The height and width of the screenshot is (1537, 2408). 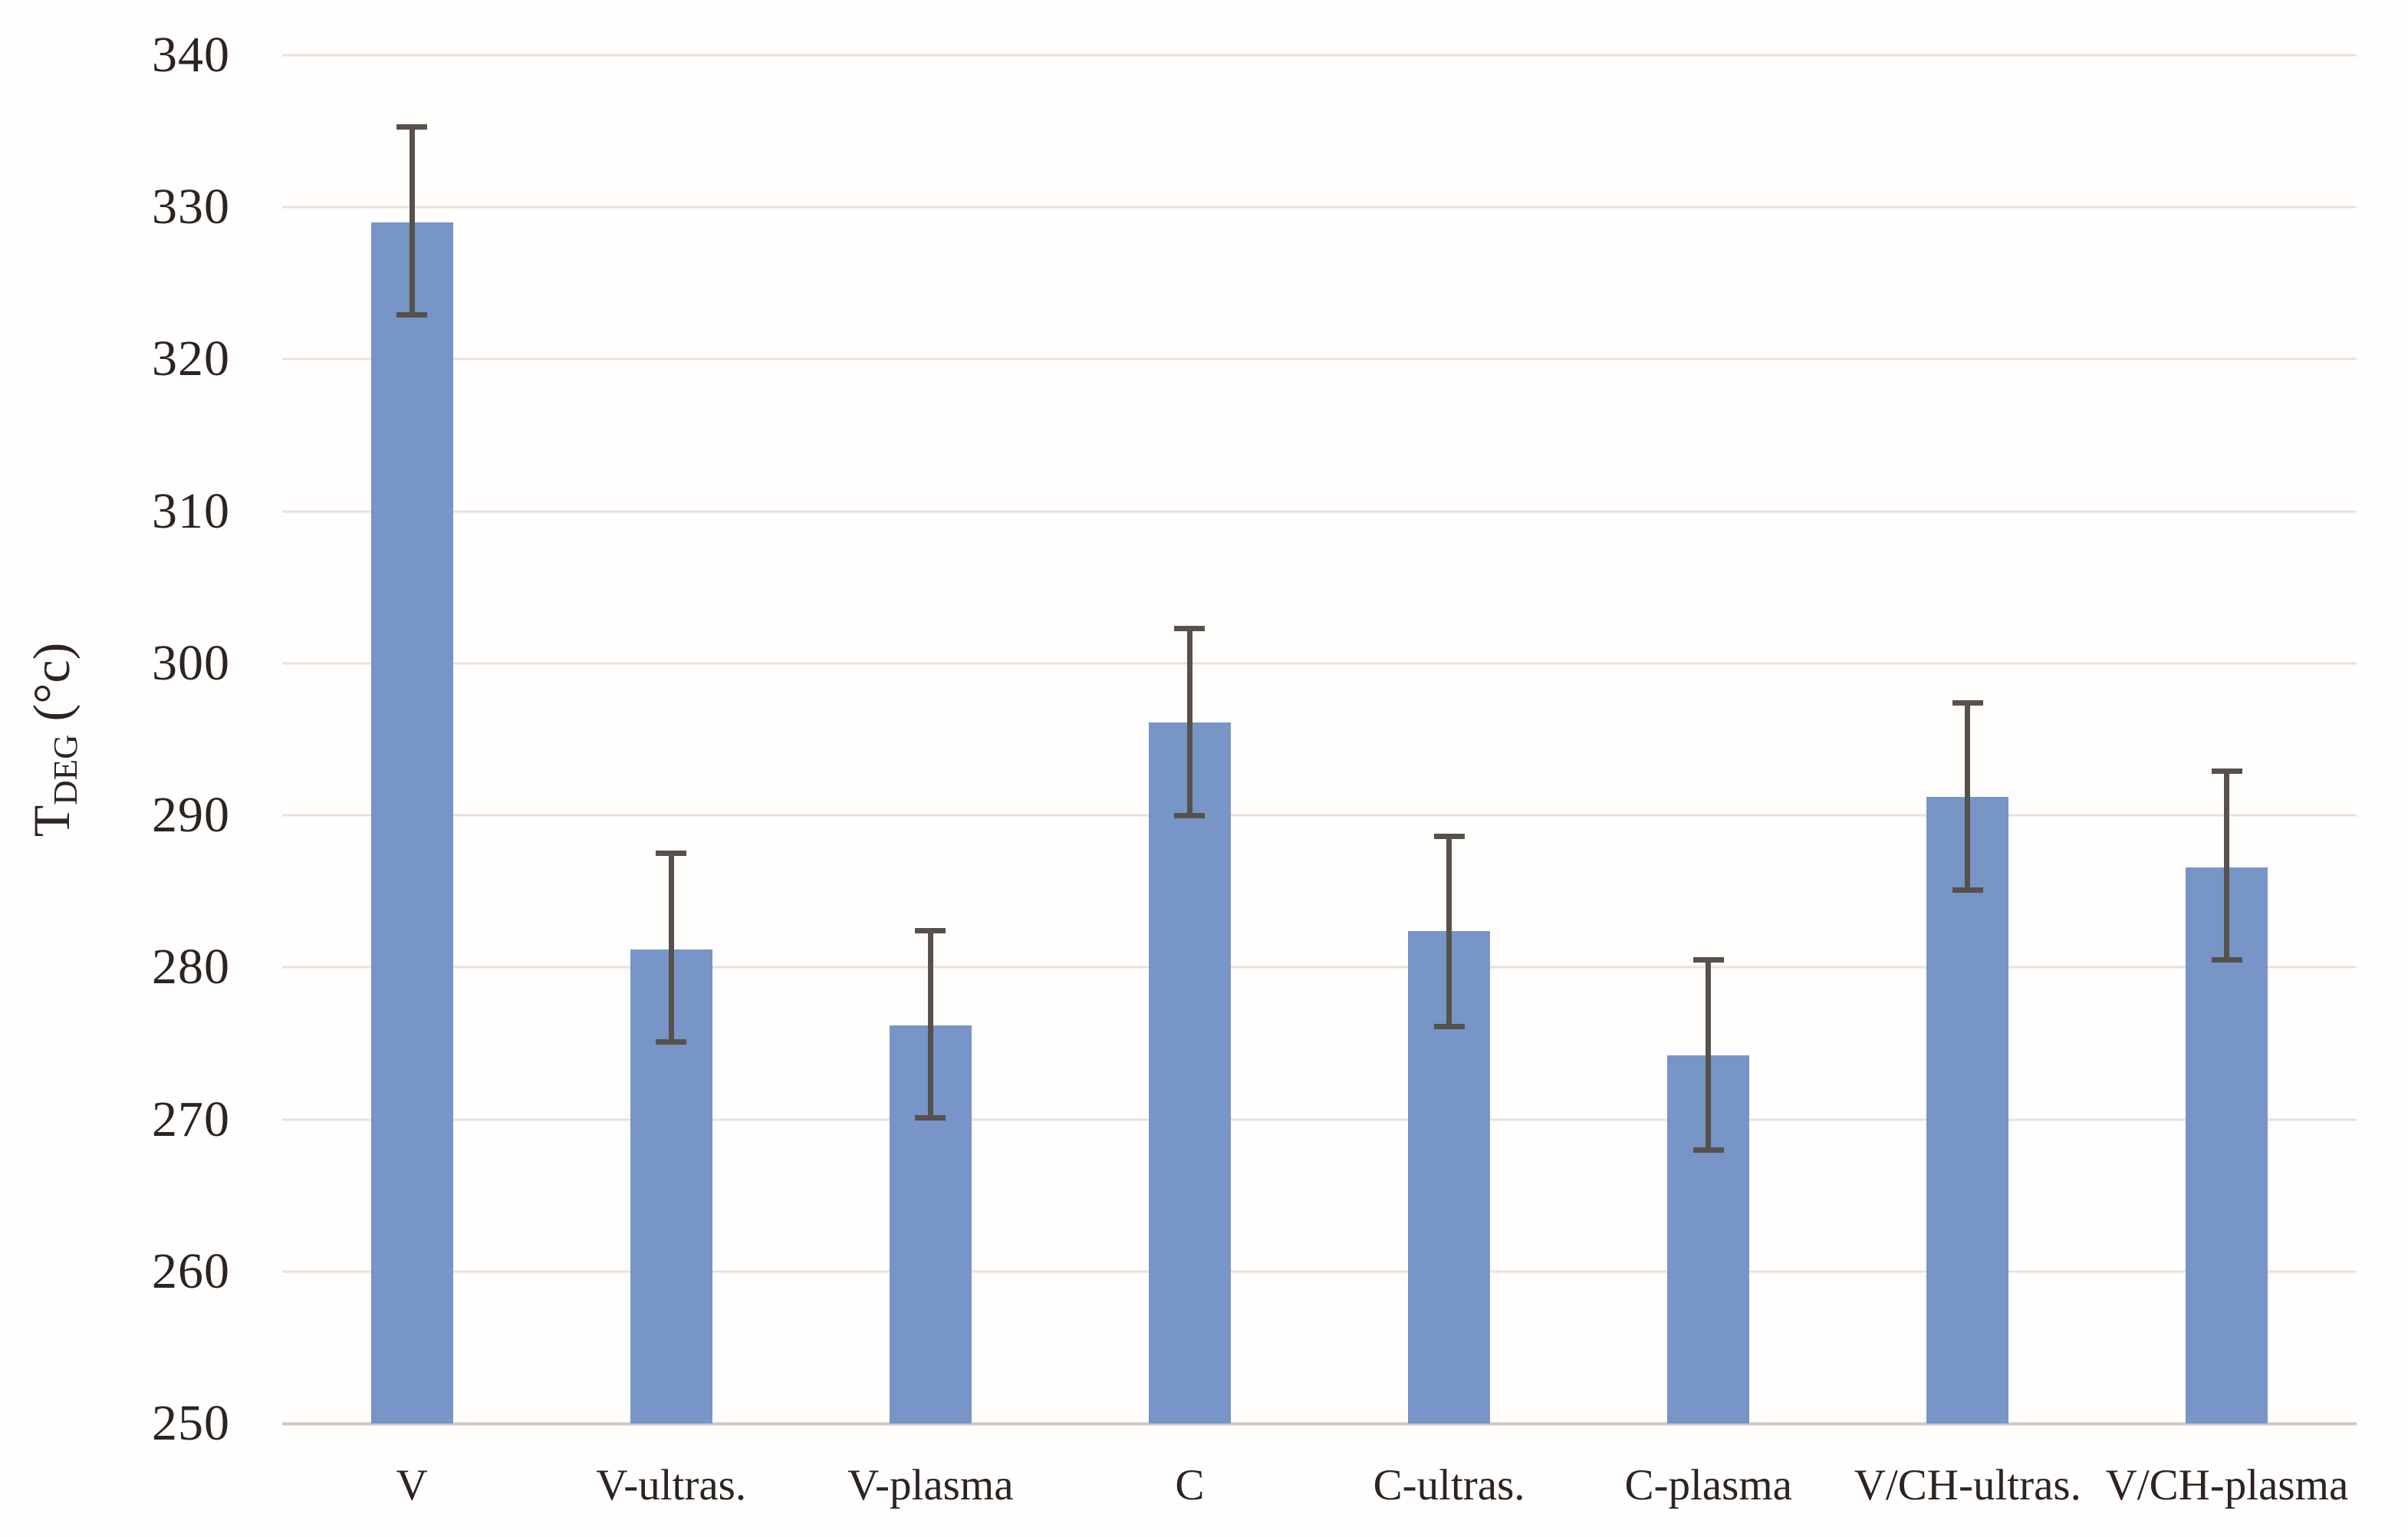 I want to click on x-tick-label-V-ultras.: V-ultras., so click(x=671, y=1485).